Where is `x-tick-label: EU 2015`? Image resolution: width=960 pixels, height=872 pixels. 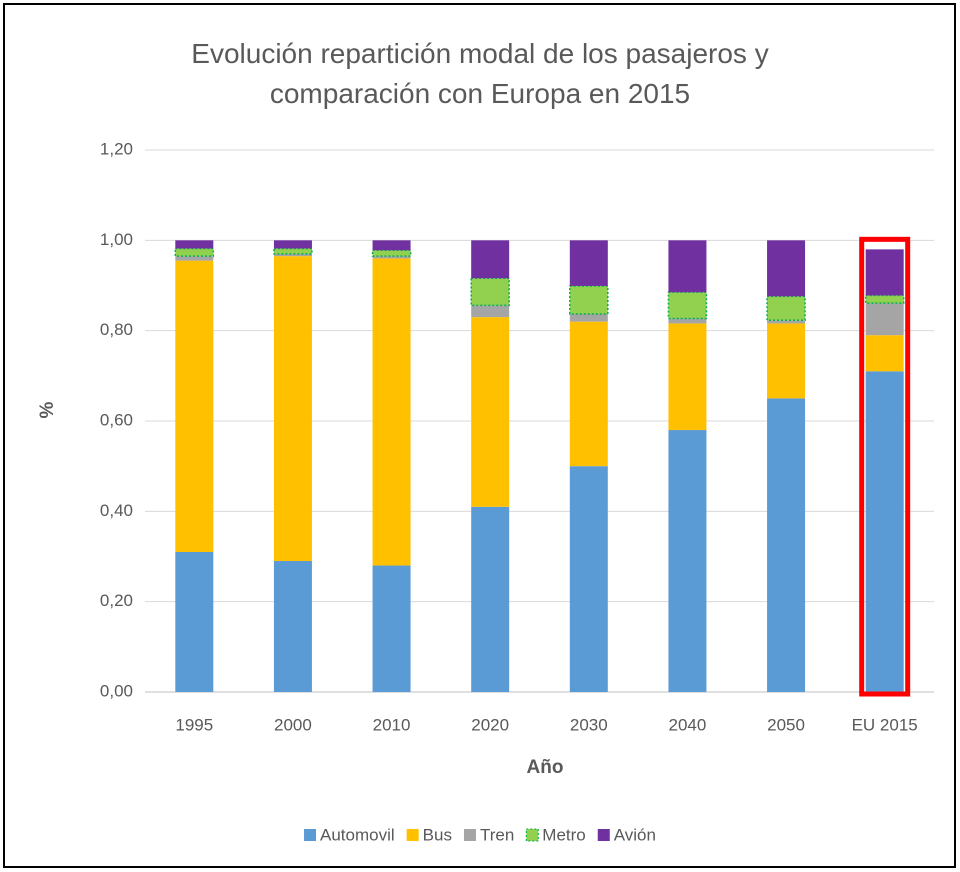 x-tick-label: EU 2015 is located at coordinates (885, 724).